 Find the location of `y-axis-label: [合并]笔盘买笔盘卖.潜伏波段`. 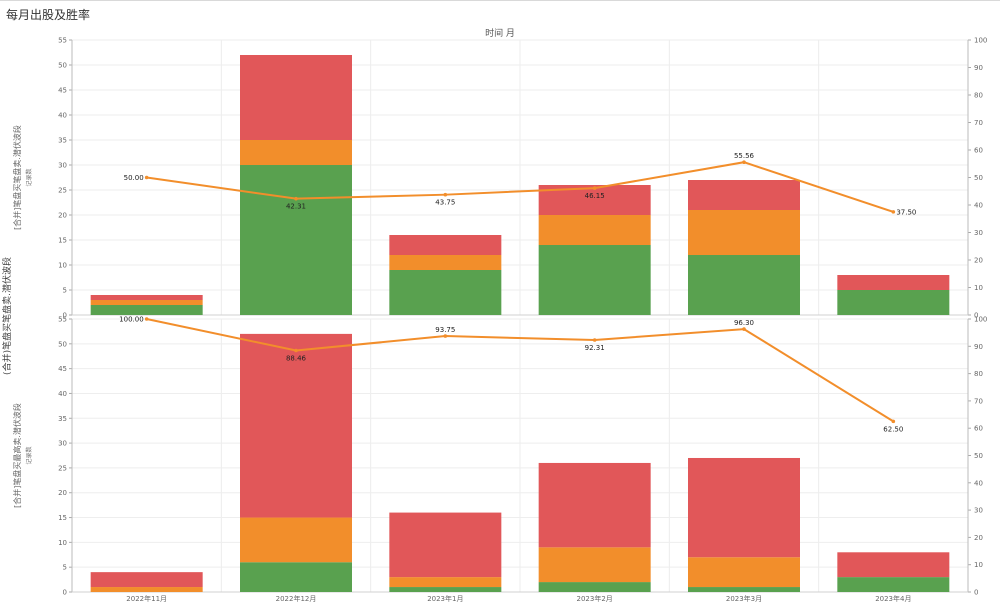

y-axis-label: [合并]笔盘买笔盘卖.潜伏波段 is located at coordinates (17, 177).